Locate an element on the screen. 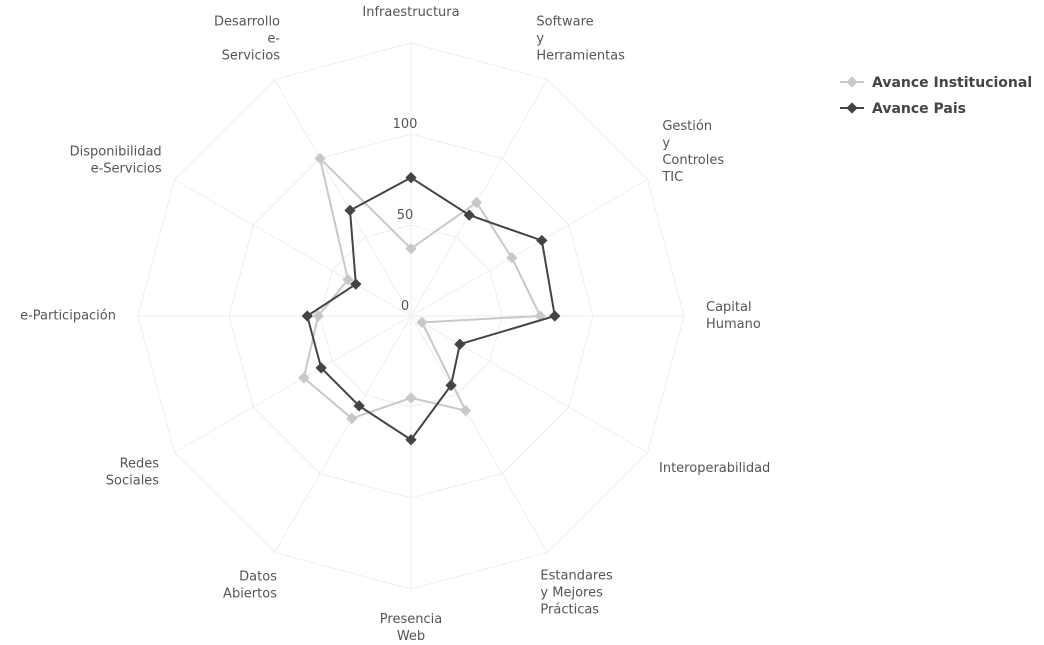 This screenshot has width=1044, height=645. y-tick-label: 0 is located at coordinates (405, 306).